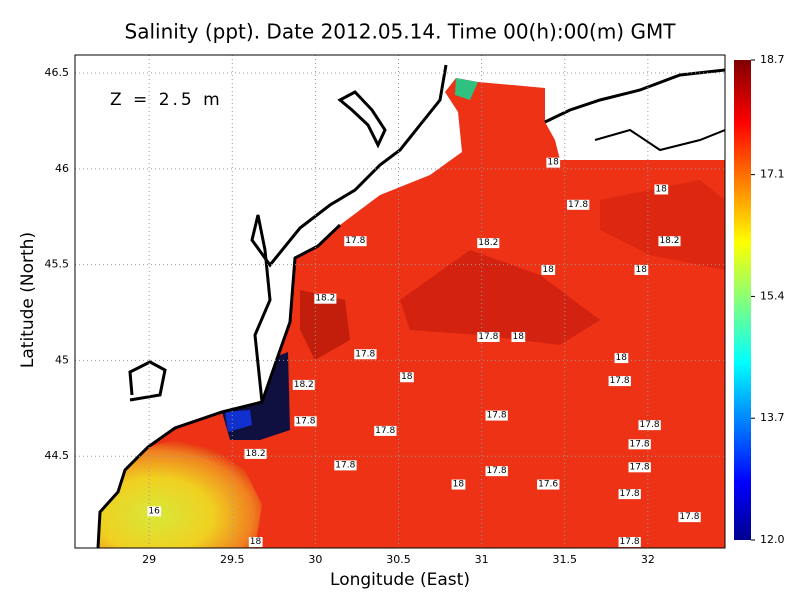  I want to click on colorbar, so click(742, 300).